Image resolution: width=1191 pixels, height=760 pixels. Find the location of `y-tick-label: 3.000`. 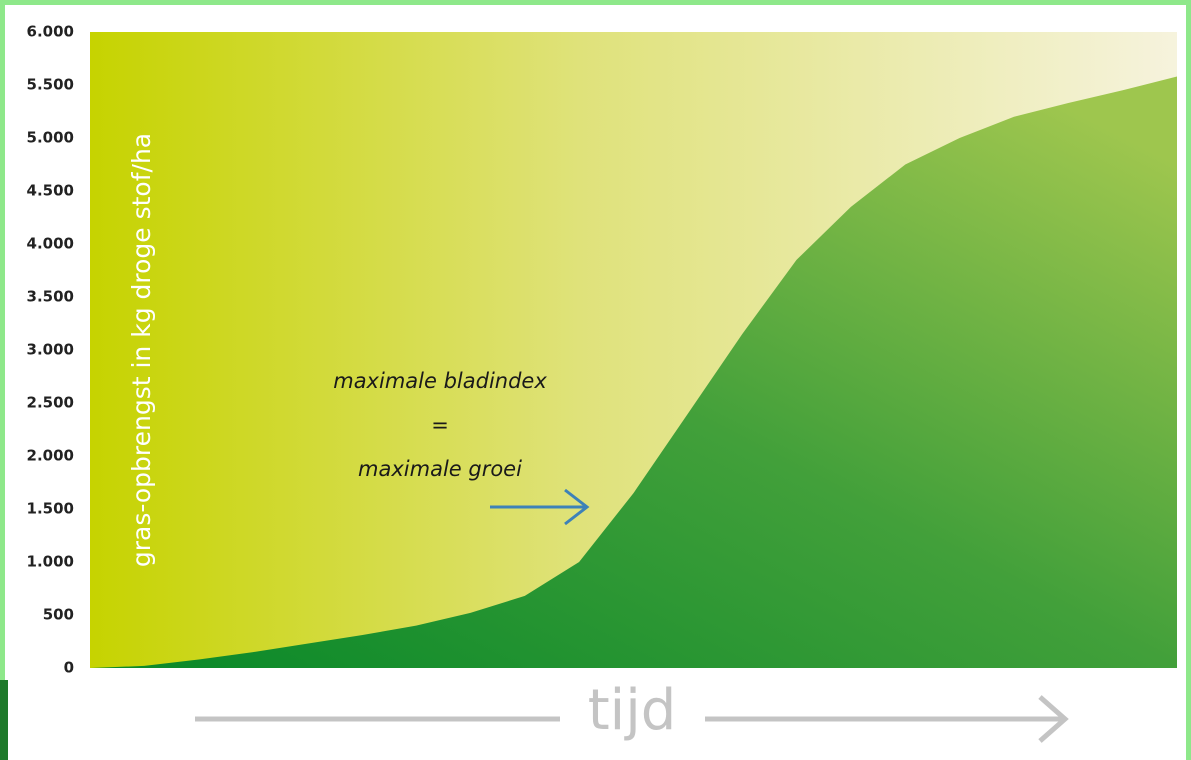

y-tick-label: 3.000 is located at coordinates (50, 350).